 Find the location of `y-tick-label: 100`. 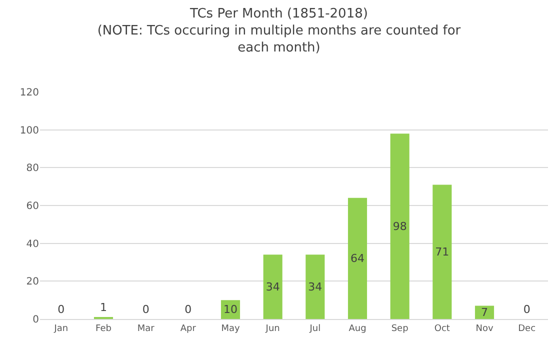

y-tick-label: 100 is located at coordinates (29, 130).